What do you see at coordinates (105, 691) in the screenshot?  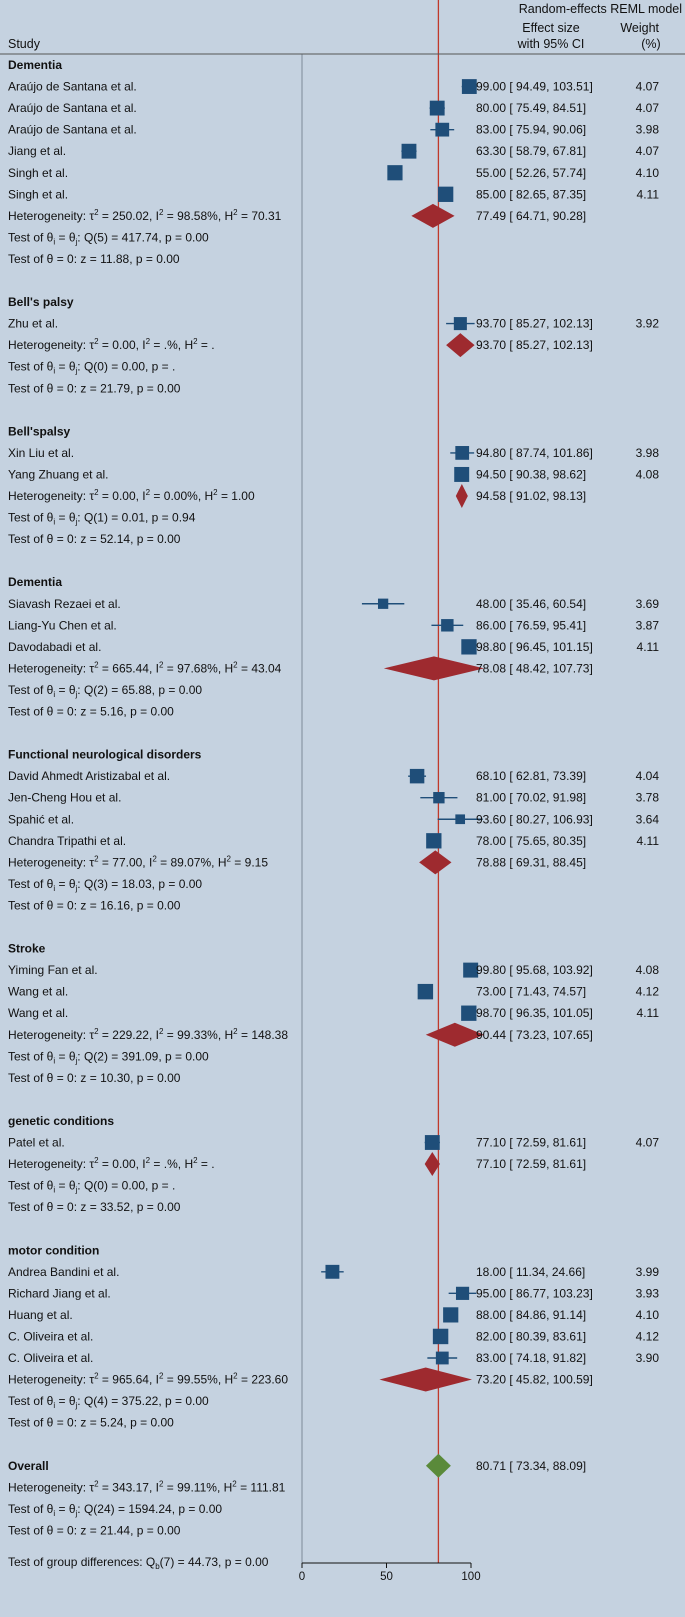 I see `homogeneity-test: Test of θi = θj: Q(2) = 65.88, p = 0.00` at bounding box center [105, 691].